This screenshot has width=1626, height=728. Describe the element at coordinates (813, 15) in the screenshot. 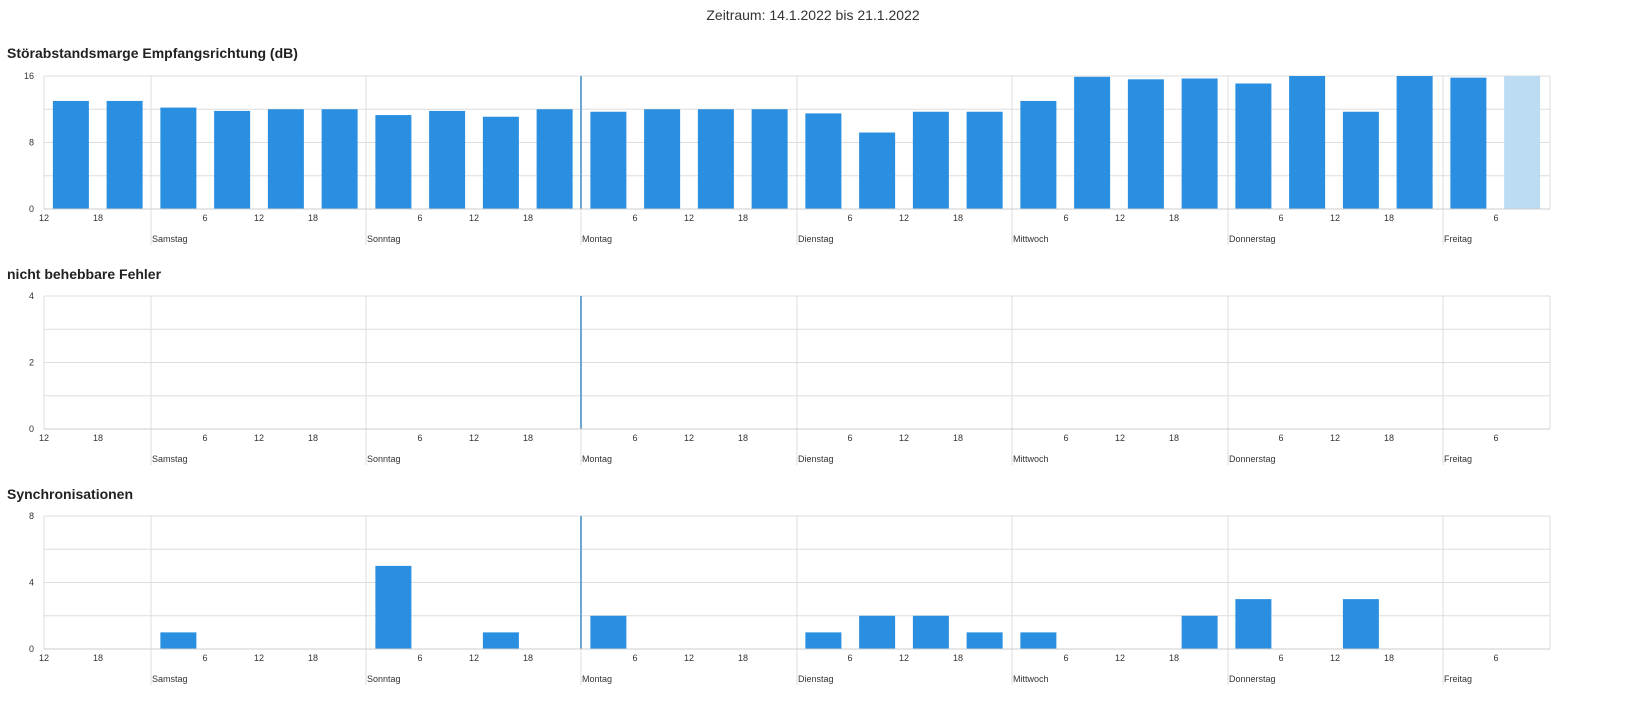

I see `period-label: Zeitraum: 14.1.2022 bis 21.1.2022` at that location.